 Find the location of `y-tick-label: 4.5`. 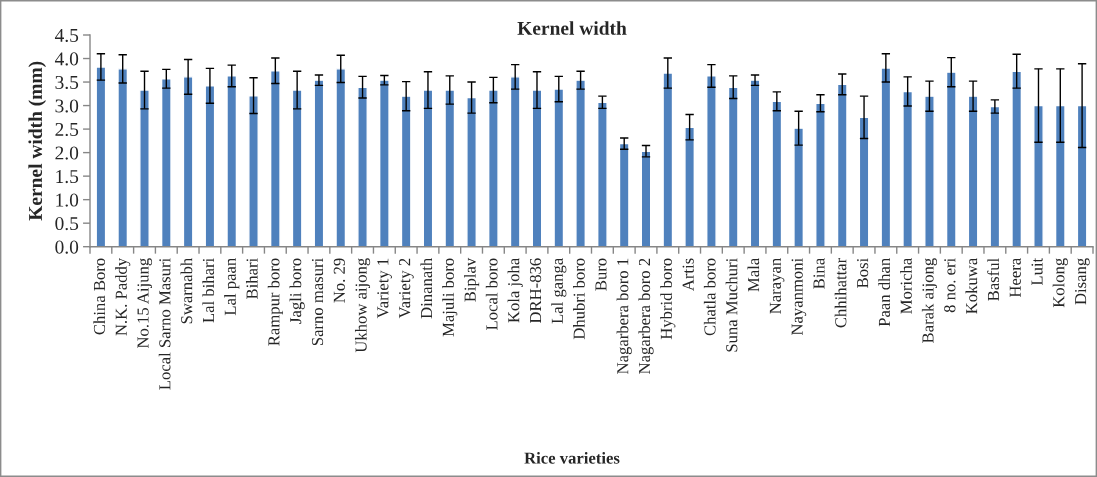

y-tick-label: 4.5 is located at coordinates (66, 35).